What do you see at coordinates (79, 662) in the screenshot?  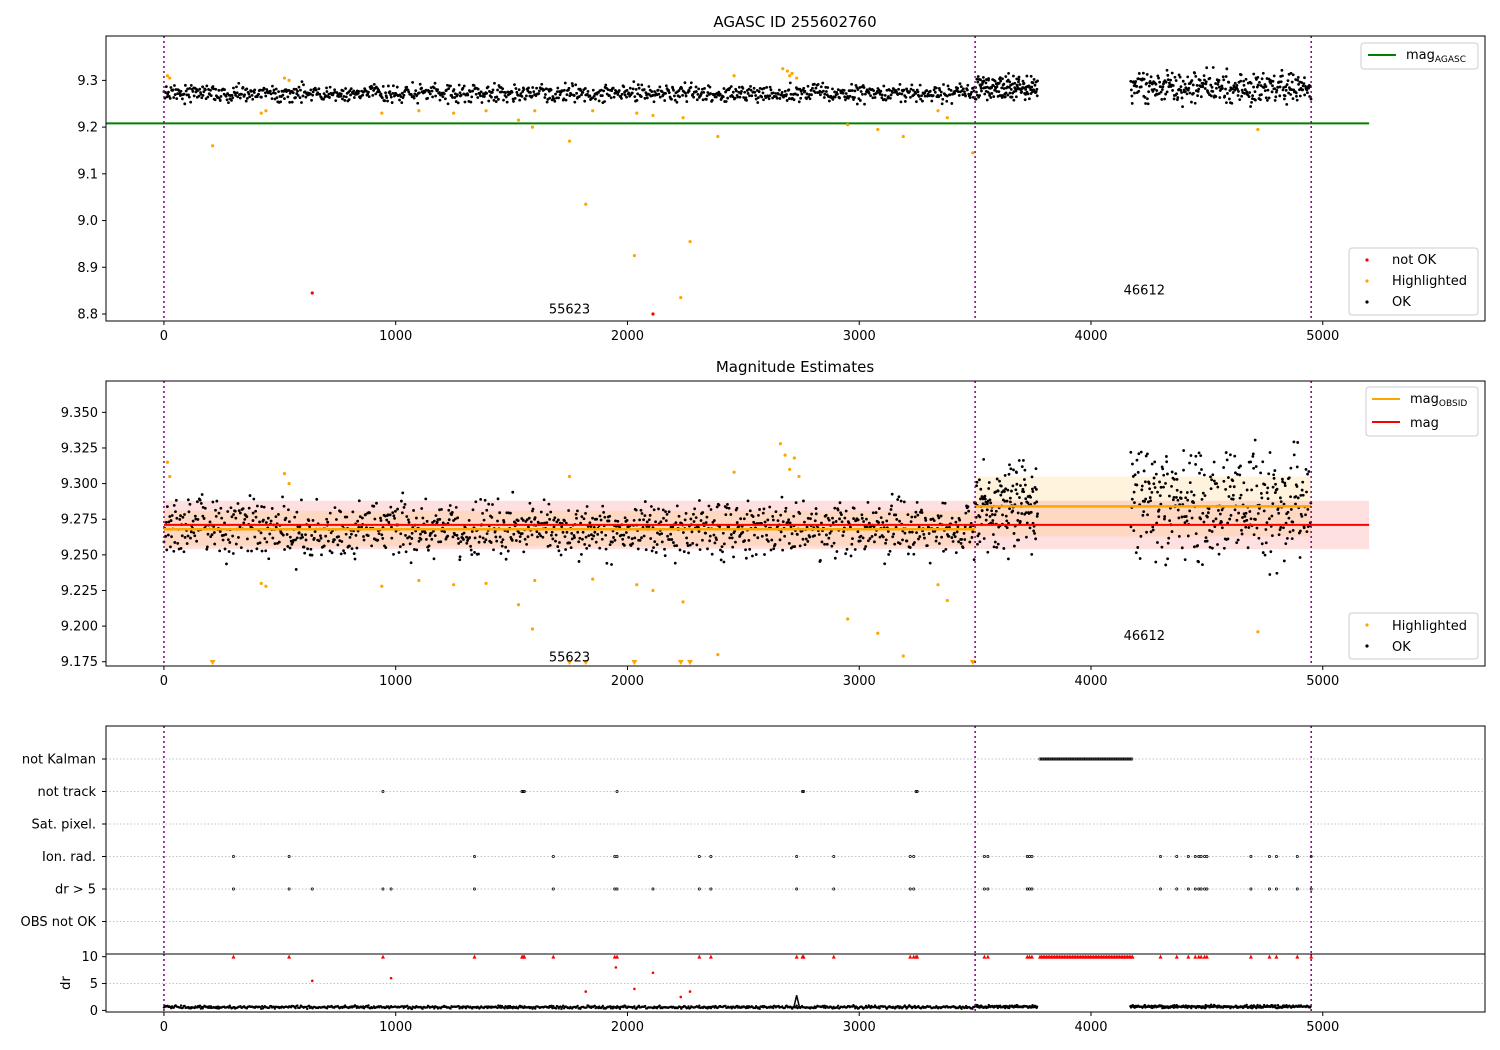 I see `y-tick-label: 9.175` at bounding box center [79, 662].